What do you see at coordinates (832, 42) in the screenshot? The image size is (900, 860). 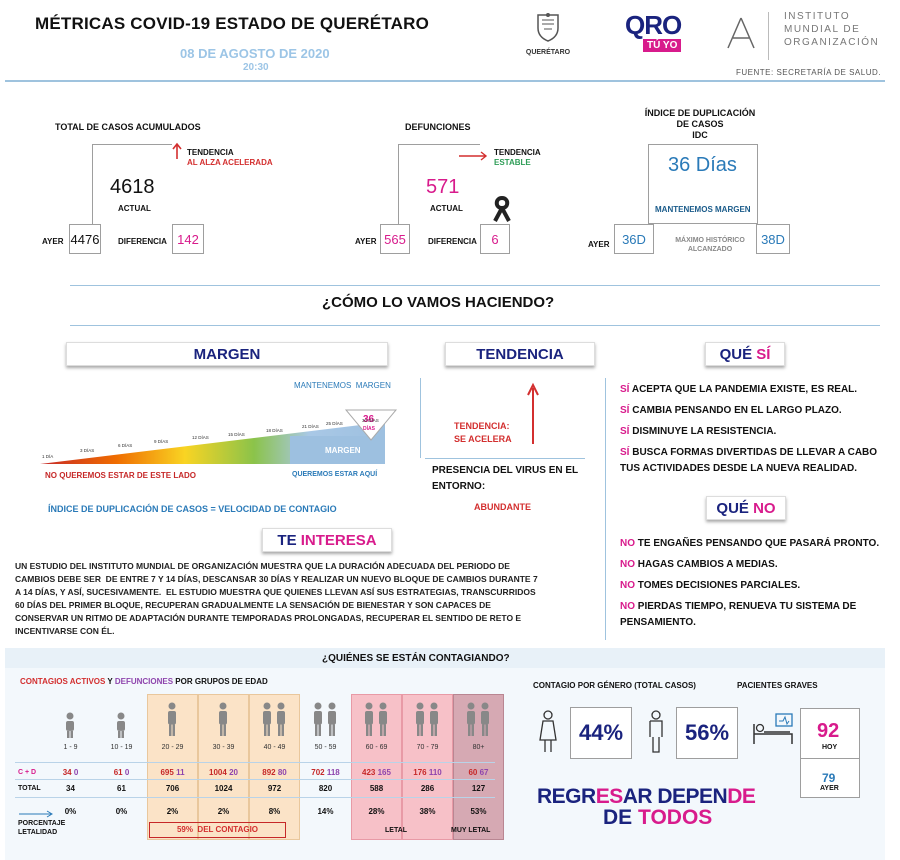 I see `institute-line-3: ORGANIZACIÓN` at bounding box center [832, 42].